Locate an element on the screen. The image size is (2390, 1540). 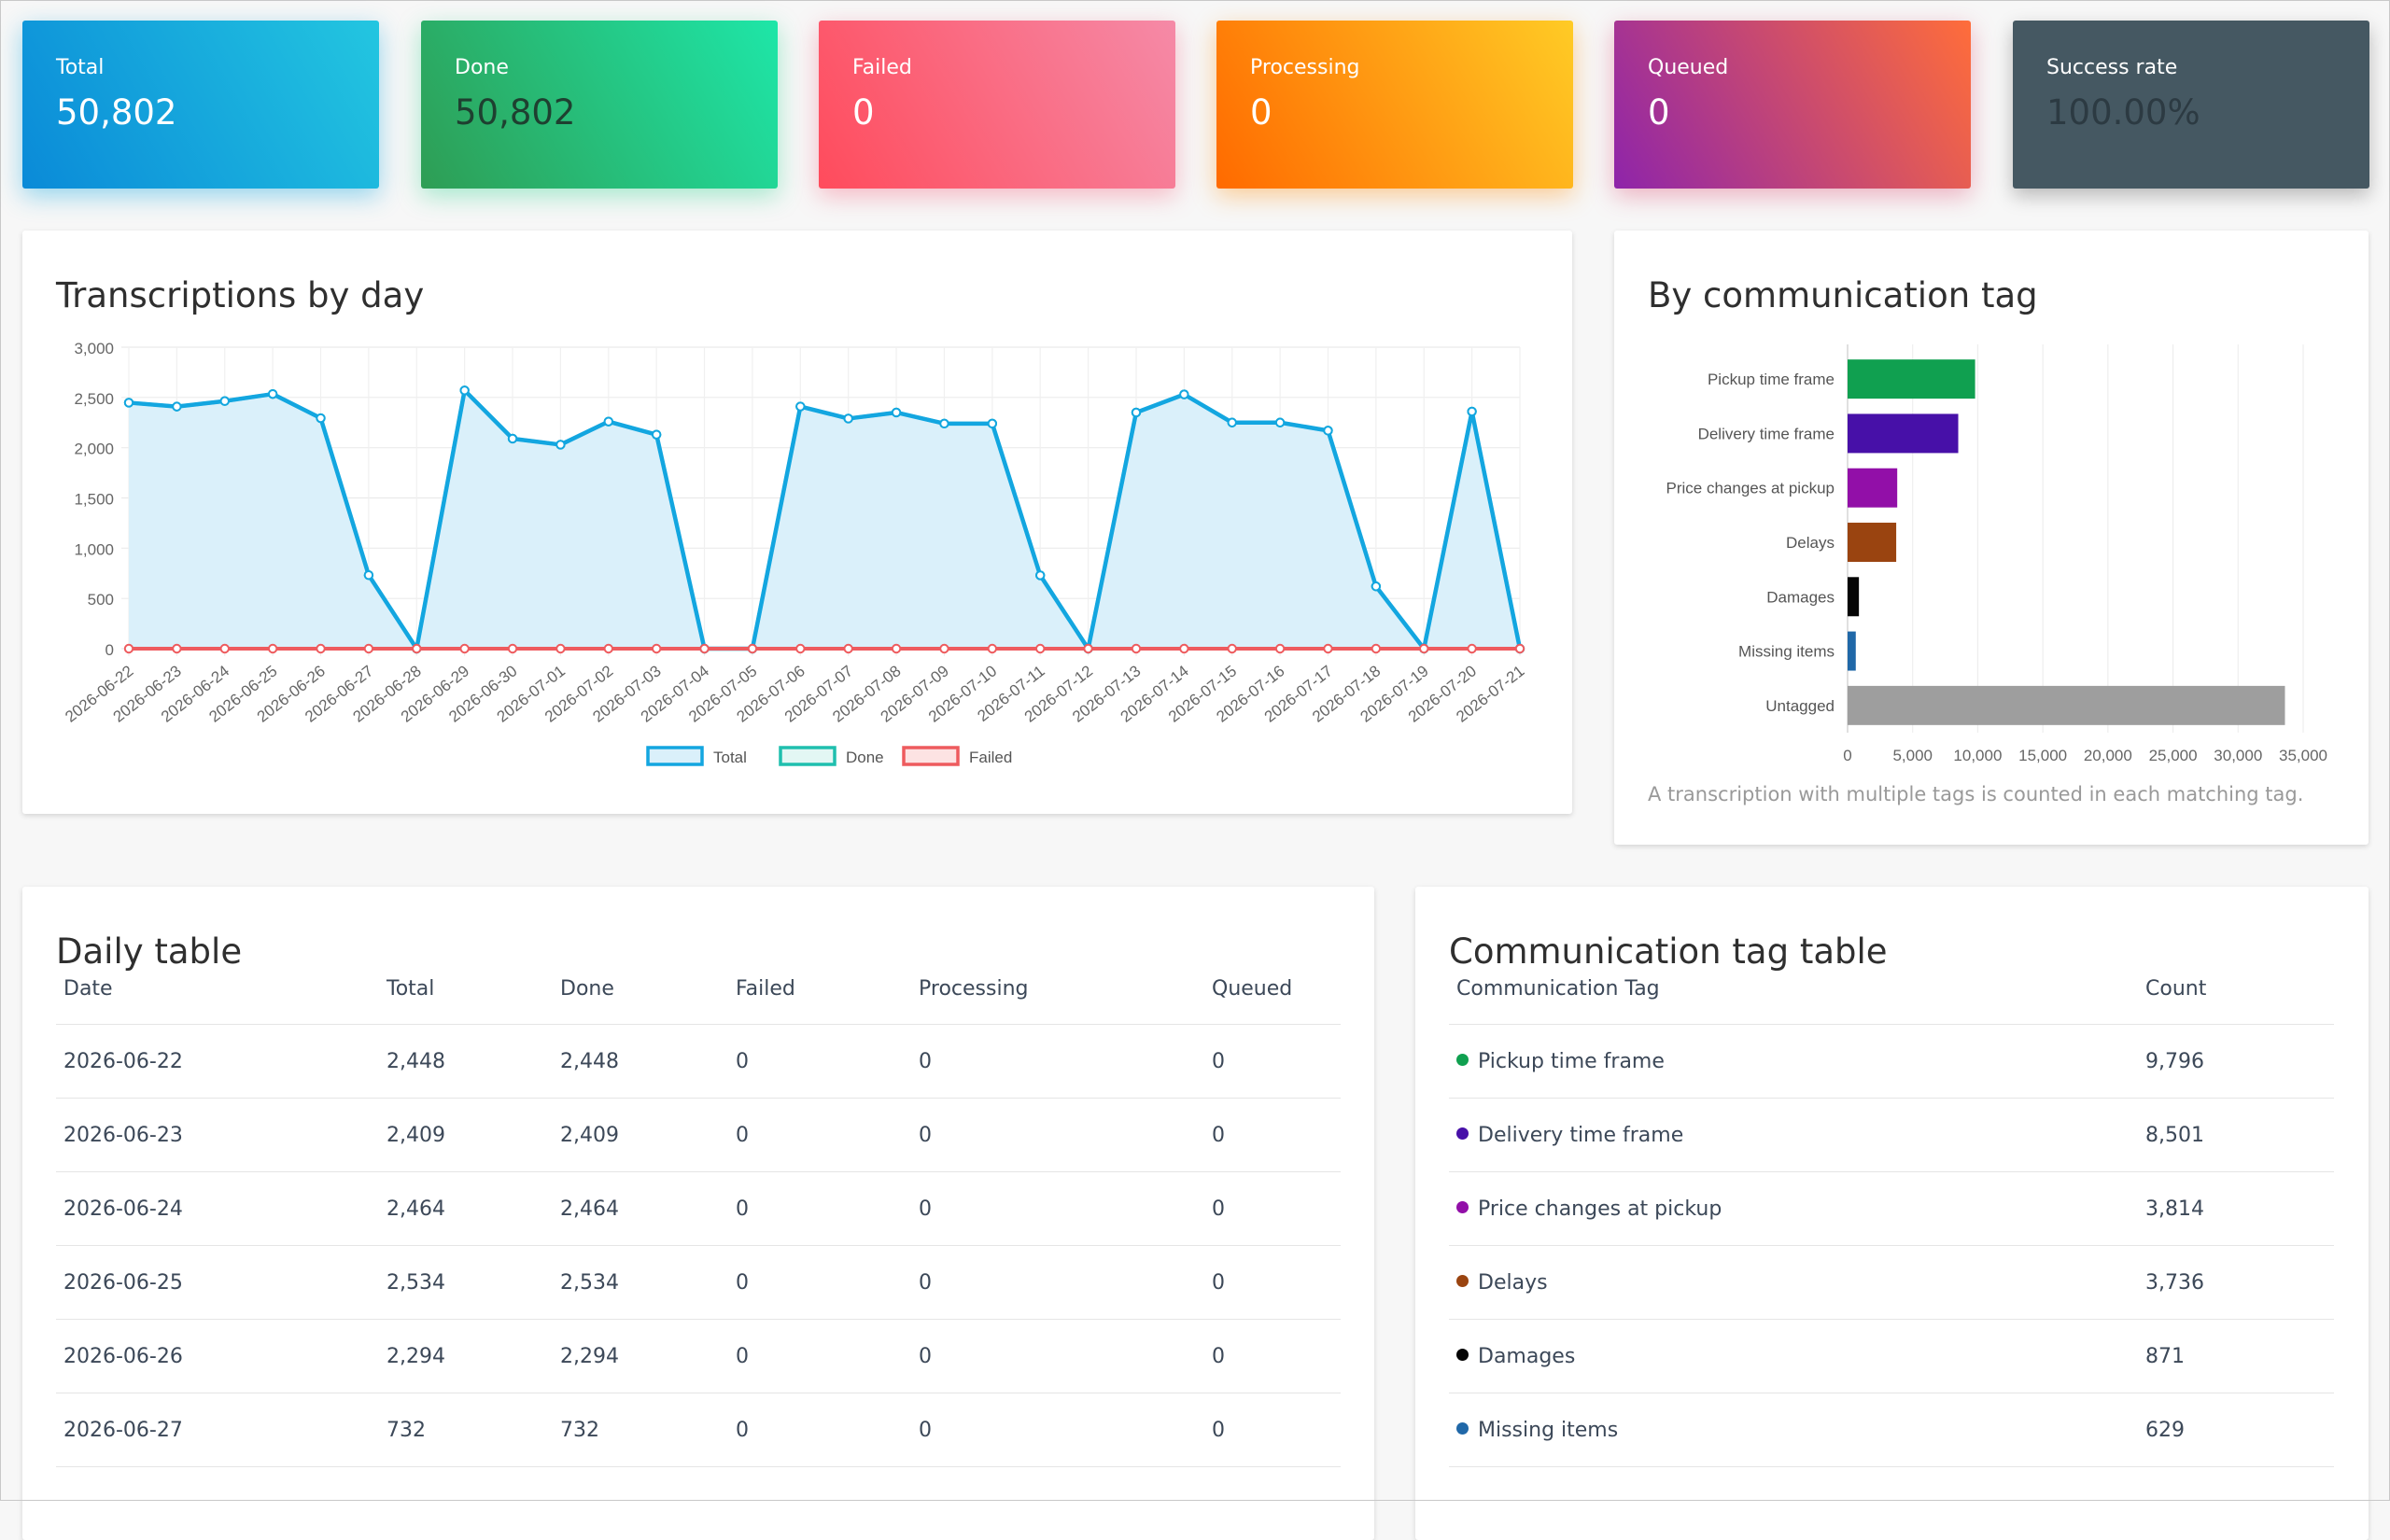
card-title: Transcriptions by day is located at coordinates (240, 295).